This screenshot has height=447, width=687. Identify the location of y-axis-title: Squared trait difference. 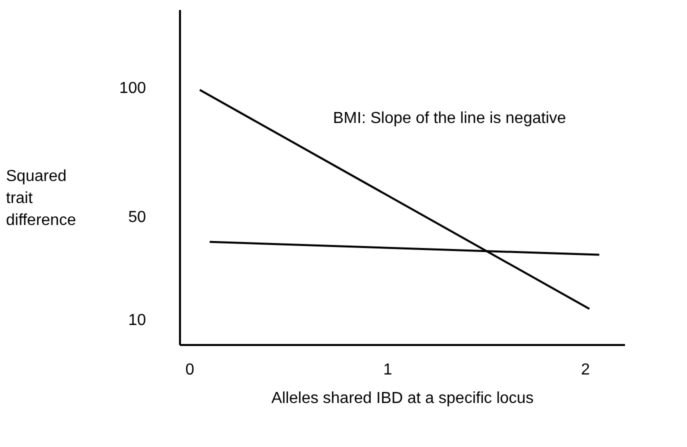
(41, 199).